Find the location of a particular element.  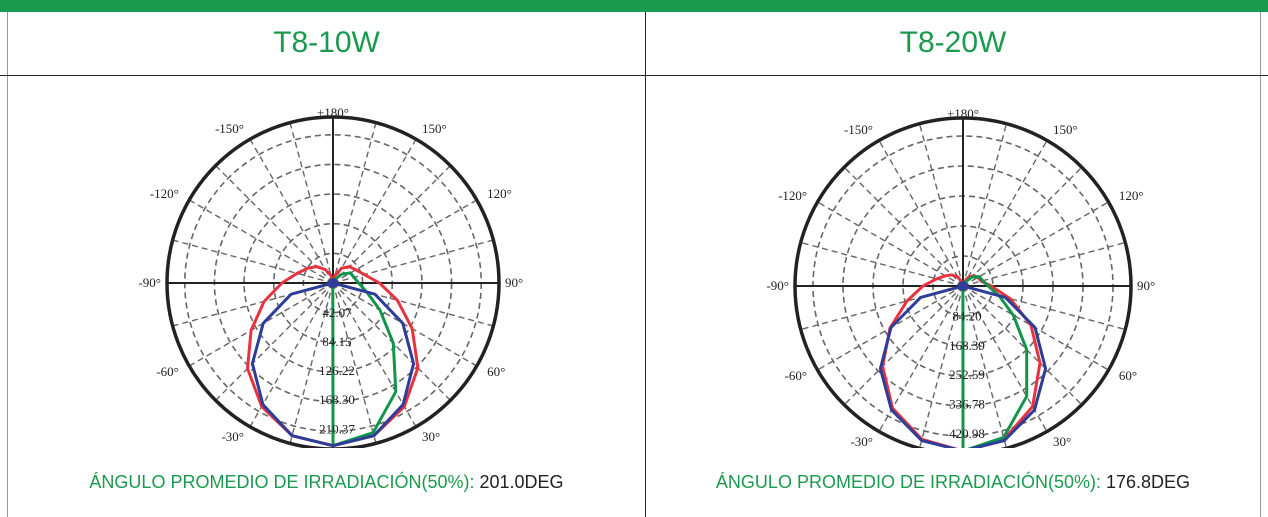

panel-title: T8-10W is located at coordinates (326, 42).